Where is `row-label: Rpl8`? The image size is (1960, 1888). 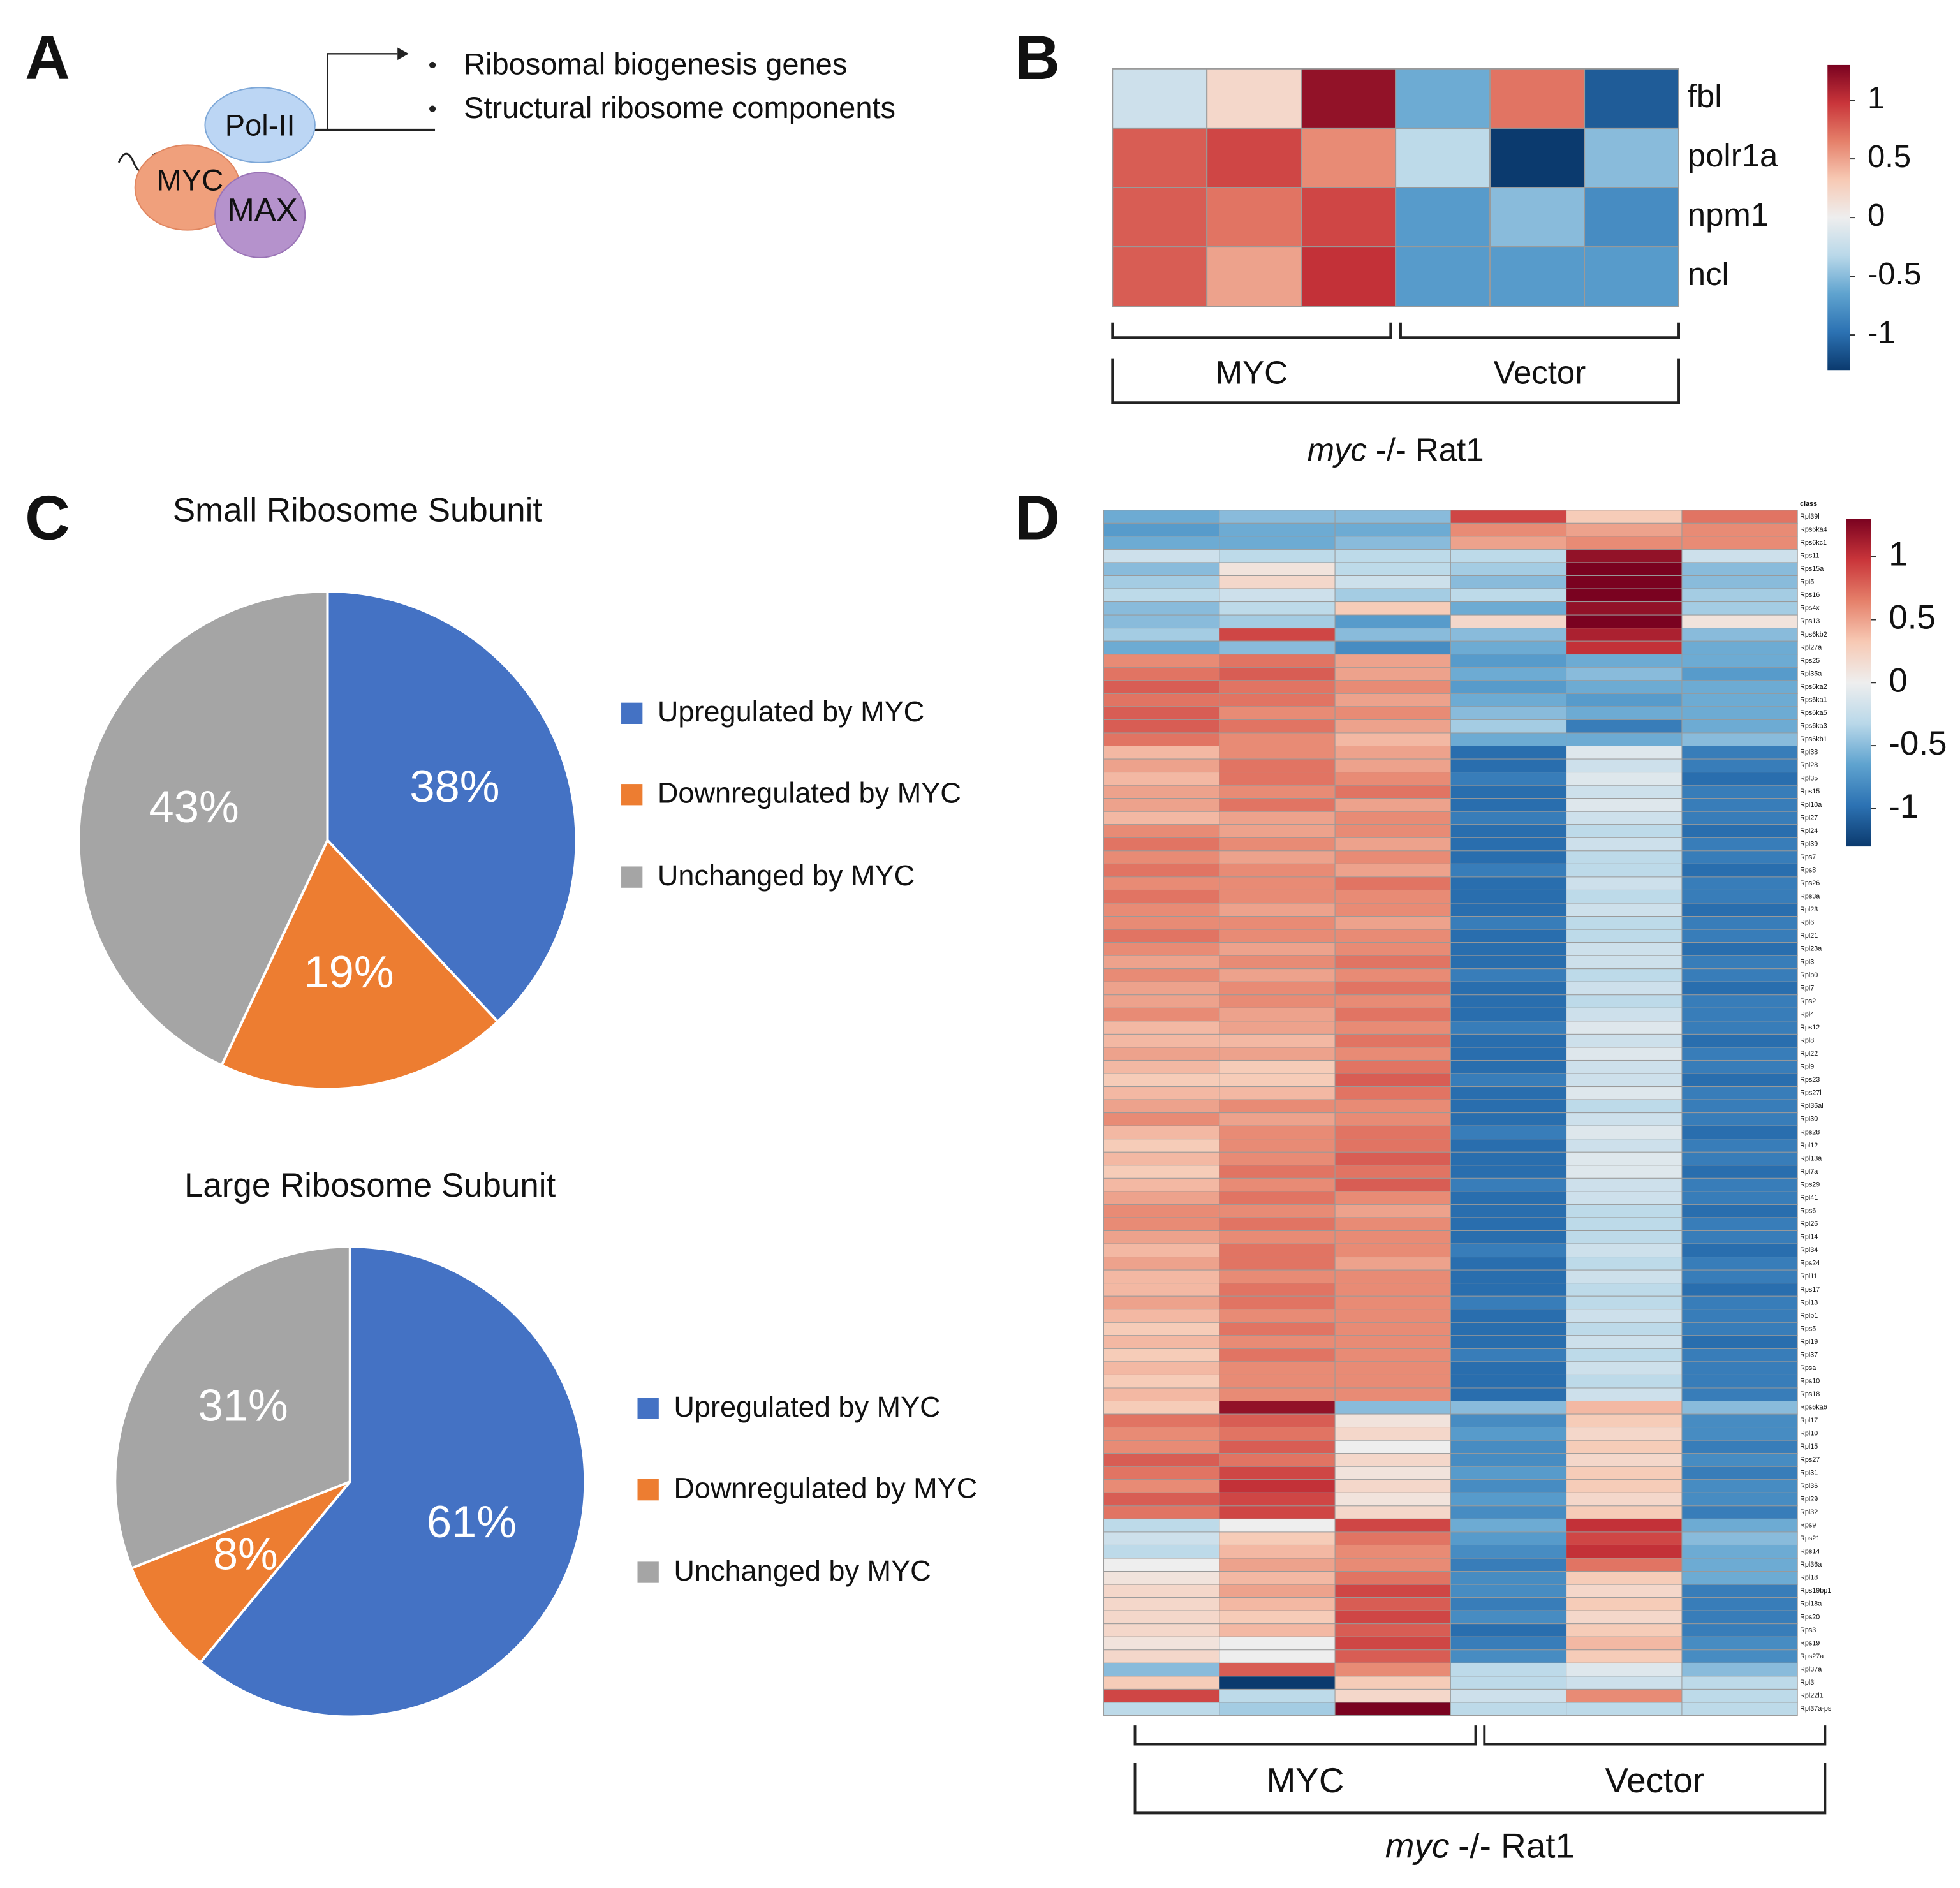
row-label: Rpl8 is located at coordinates (1807, 1041).